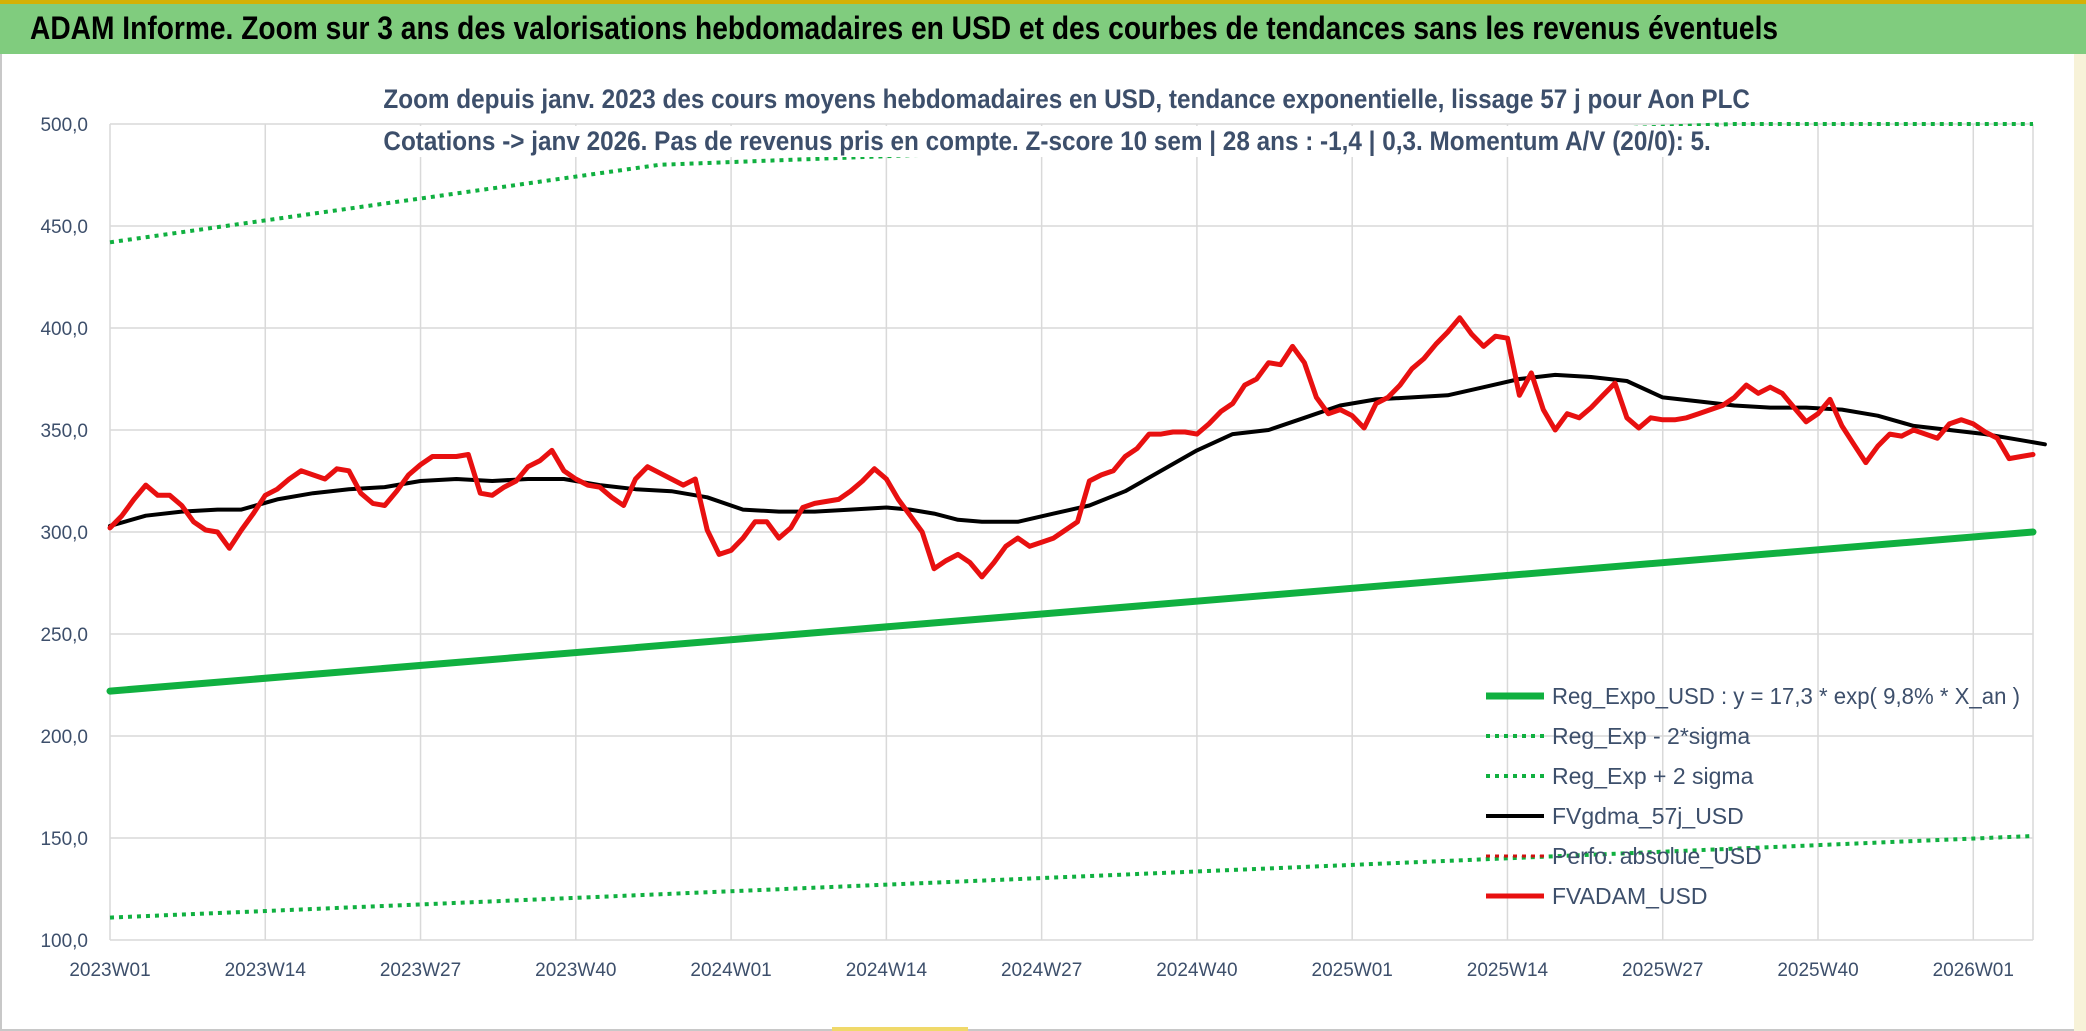 This screenshot has width=2086, height=1031. I want to click on legend-label: Reg_Exp + 2 sigma, so click(1653, 776).